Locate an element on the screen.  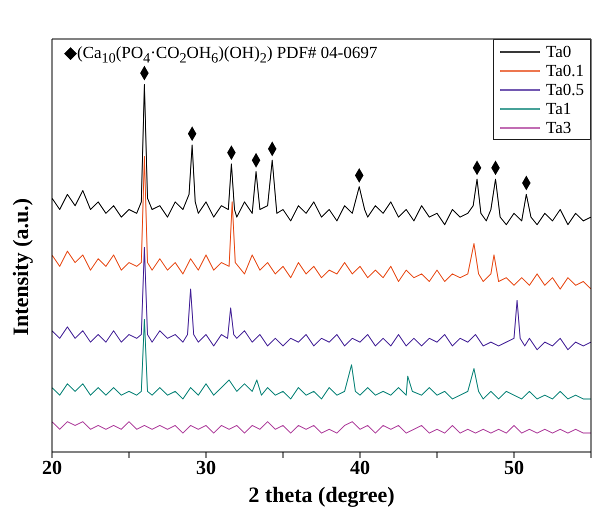
legend-label: Ta0.5 is located at coordinates (565, 89).